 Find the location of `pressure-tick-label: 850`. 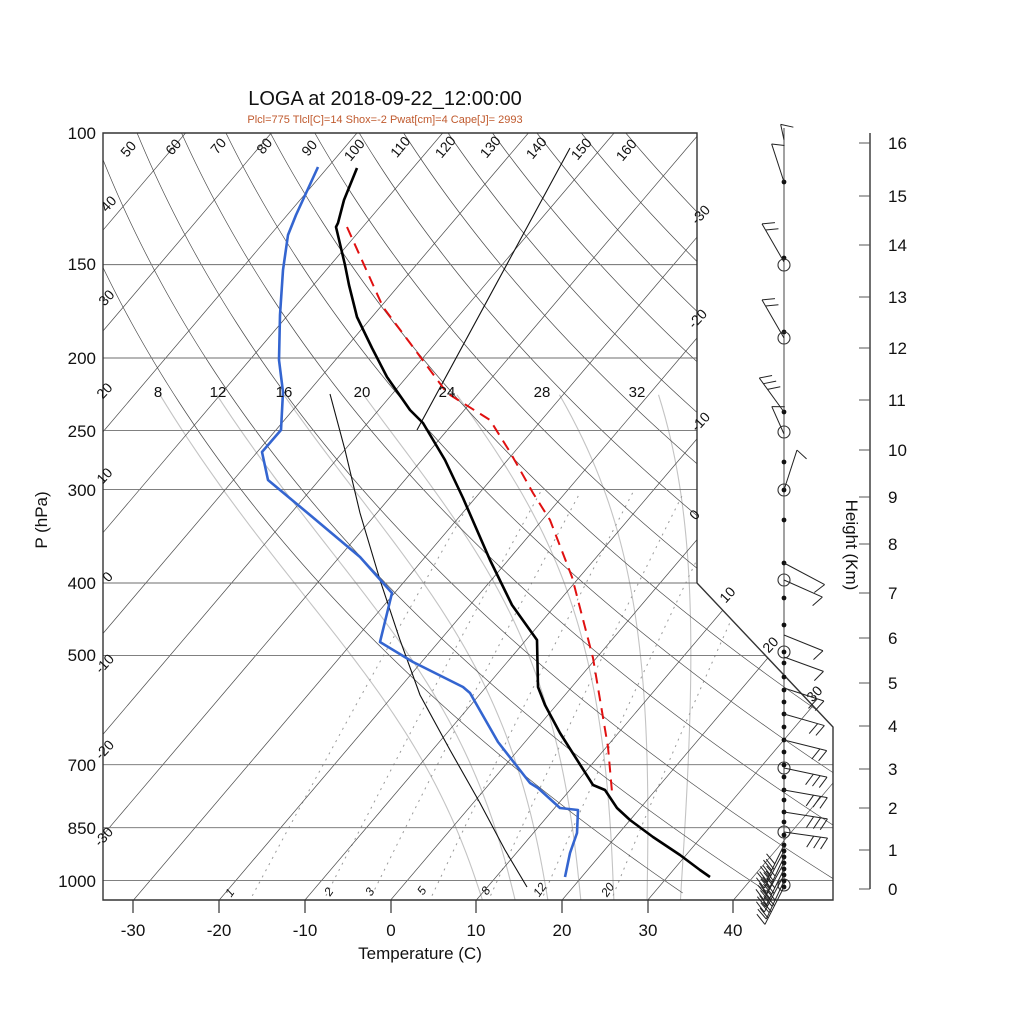

pressure-tick-label: 850 is located at coordinates (82, 828).